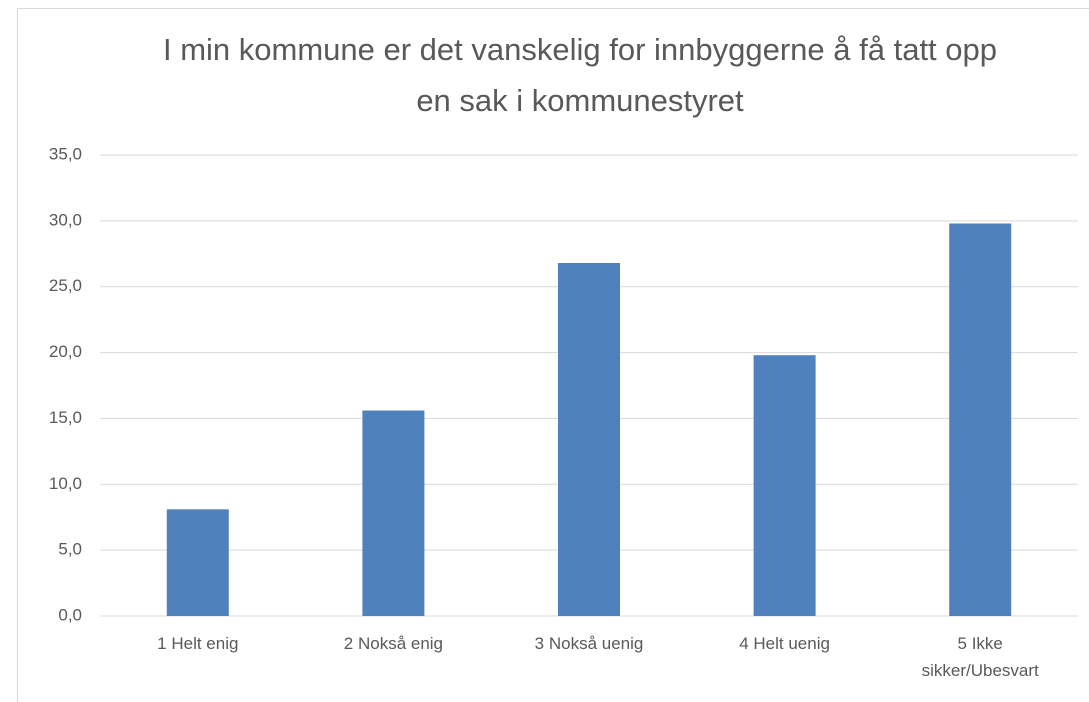  I want to click on y-tick-label: 15,0, so click(65, 417).